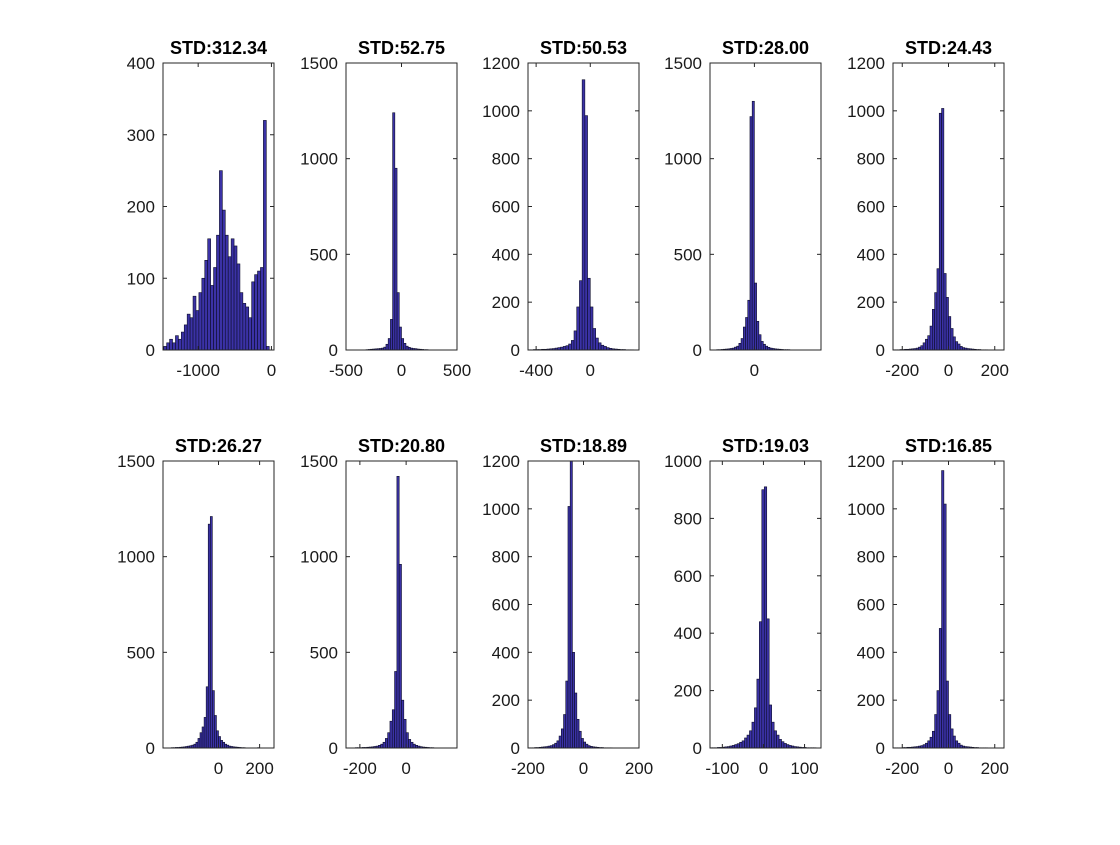 Image resolution: width=1120 pixels, height=845 pixels. I want to click on panel-title: STD:20.80, so click(401, 446).